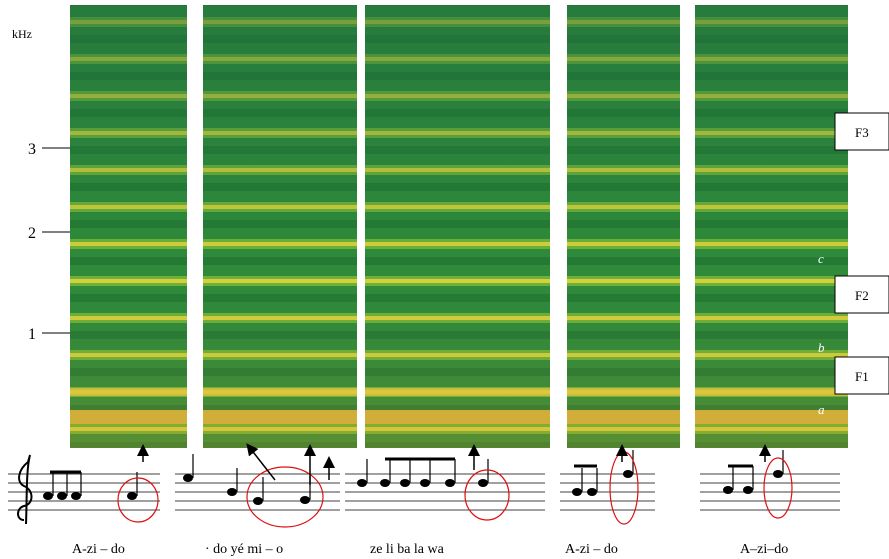 The height and width of the screenshot is (559, 889). What do you see at coordinates (261, 462) in the screenshot?
I see `arrow` at bounding box center [261, 462].